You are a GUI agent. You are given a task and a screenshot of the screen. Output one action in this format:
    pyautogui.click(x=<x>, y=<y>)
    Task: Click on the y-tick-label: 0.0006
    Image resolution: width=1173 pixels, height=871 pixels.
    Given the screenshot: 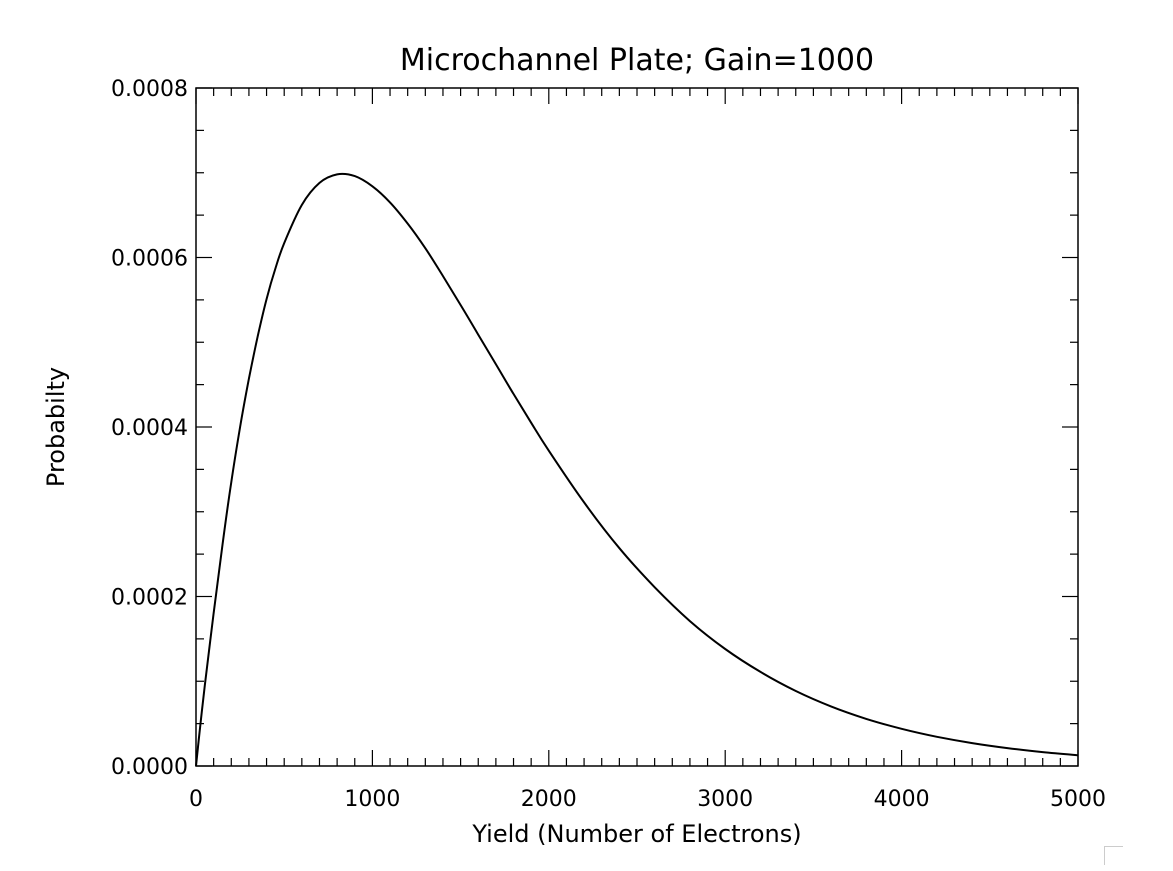 What is the action you would take?
    pyautogui.click(x=149, y=259)
    